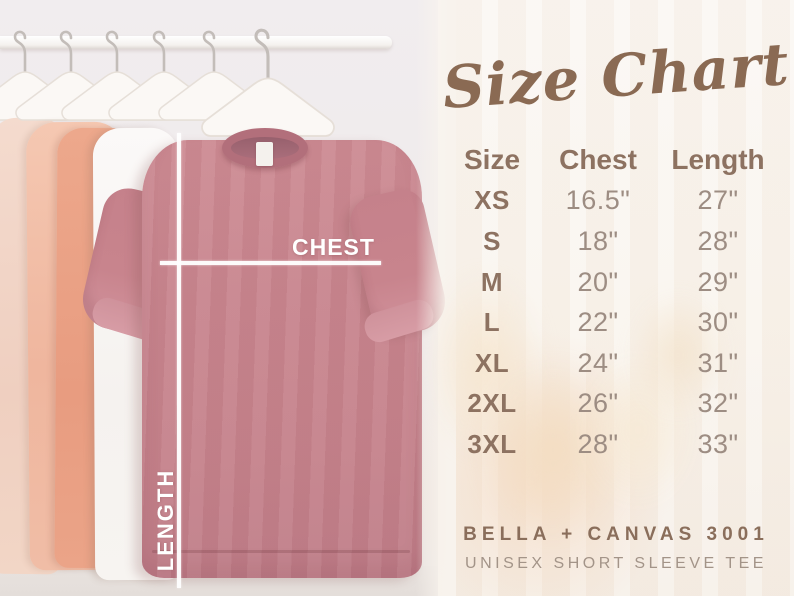  I want to click on chest-measurement-line, so click(270, 263).